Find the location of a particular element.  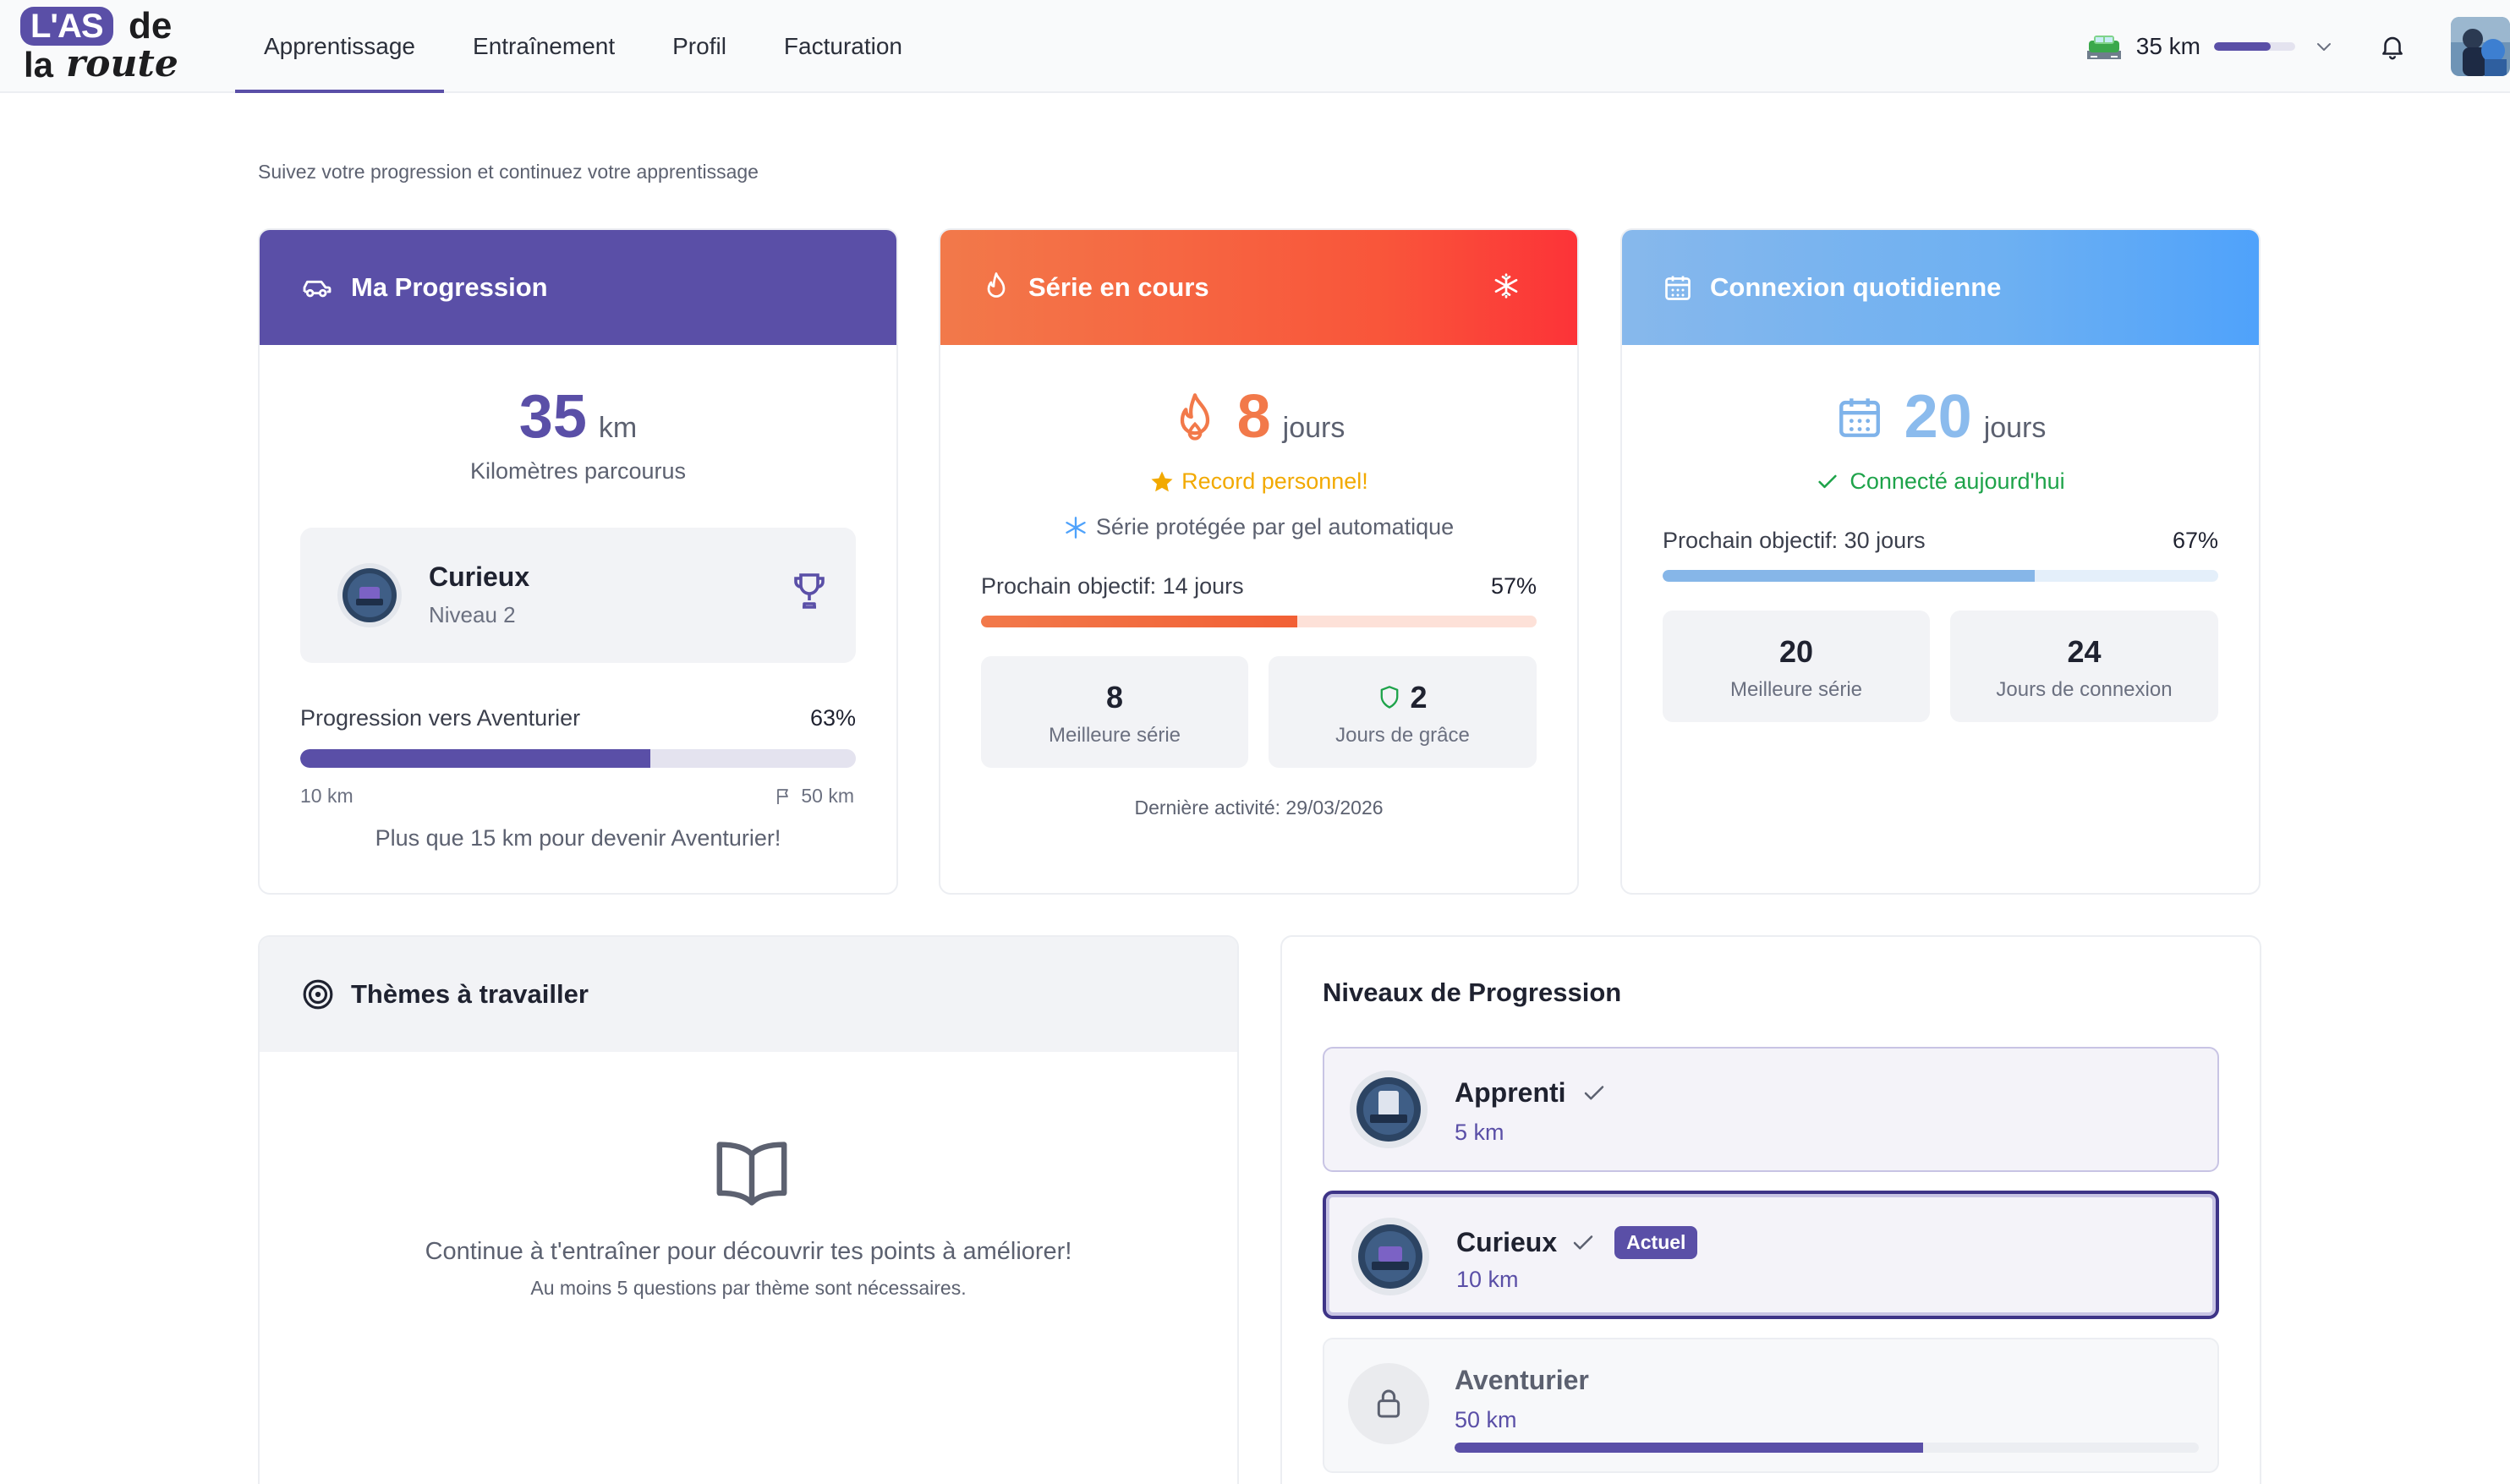

serie-objective-row: Prochain objectif: 14 jours 57% is located at coordinates (1259, 586).